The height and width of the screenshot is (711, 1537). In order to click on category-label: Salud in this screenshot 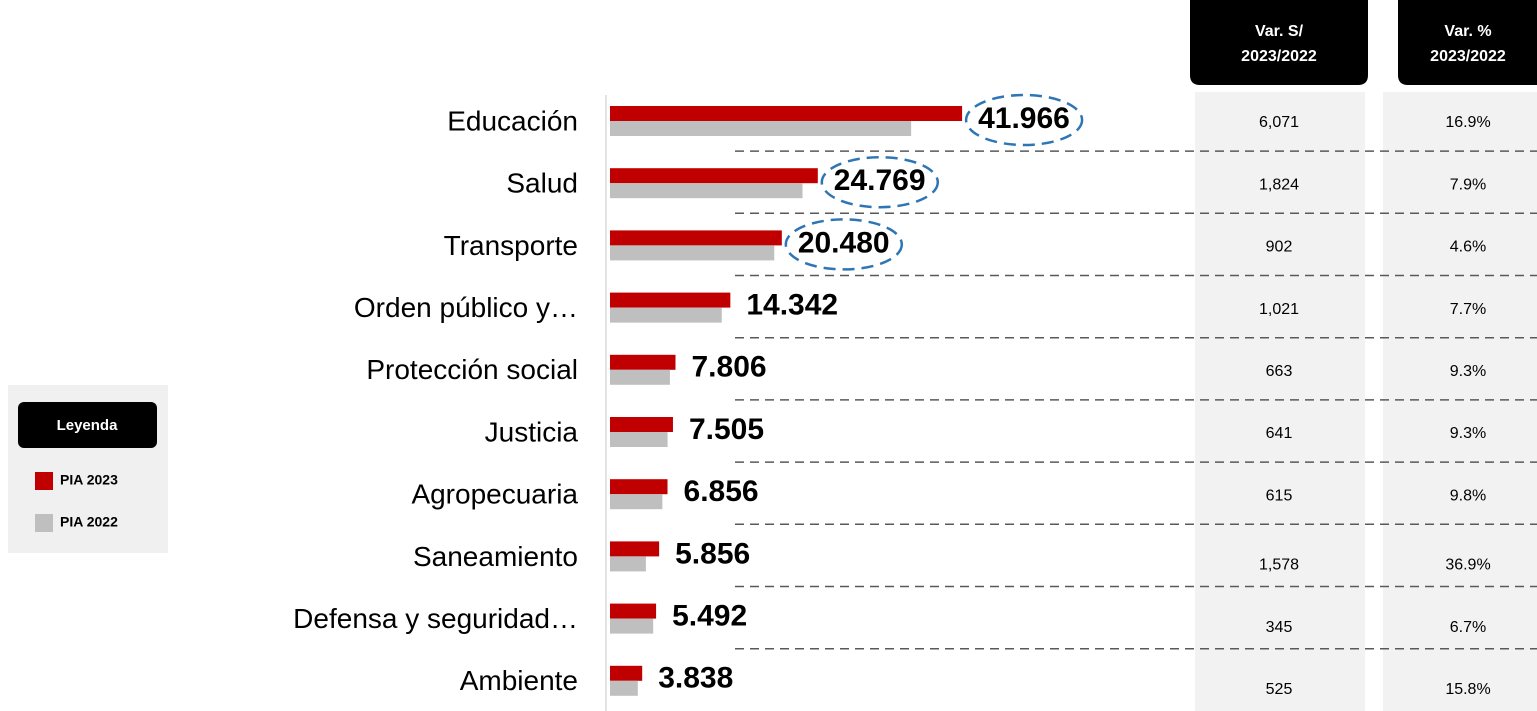, I will do `click(542, 183)`.